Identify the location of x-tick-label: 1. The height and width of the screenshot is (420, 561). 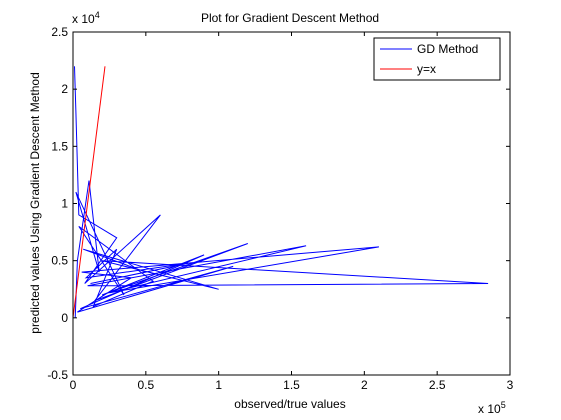
(218, 385).